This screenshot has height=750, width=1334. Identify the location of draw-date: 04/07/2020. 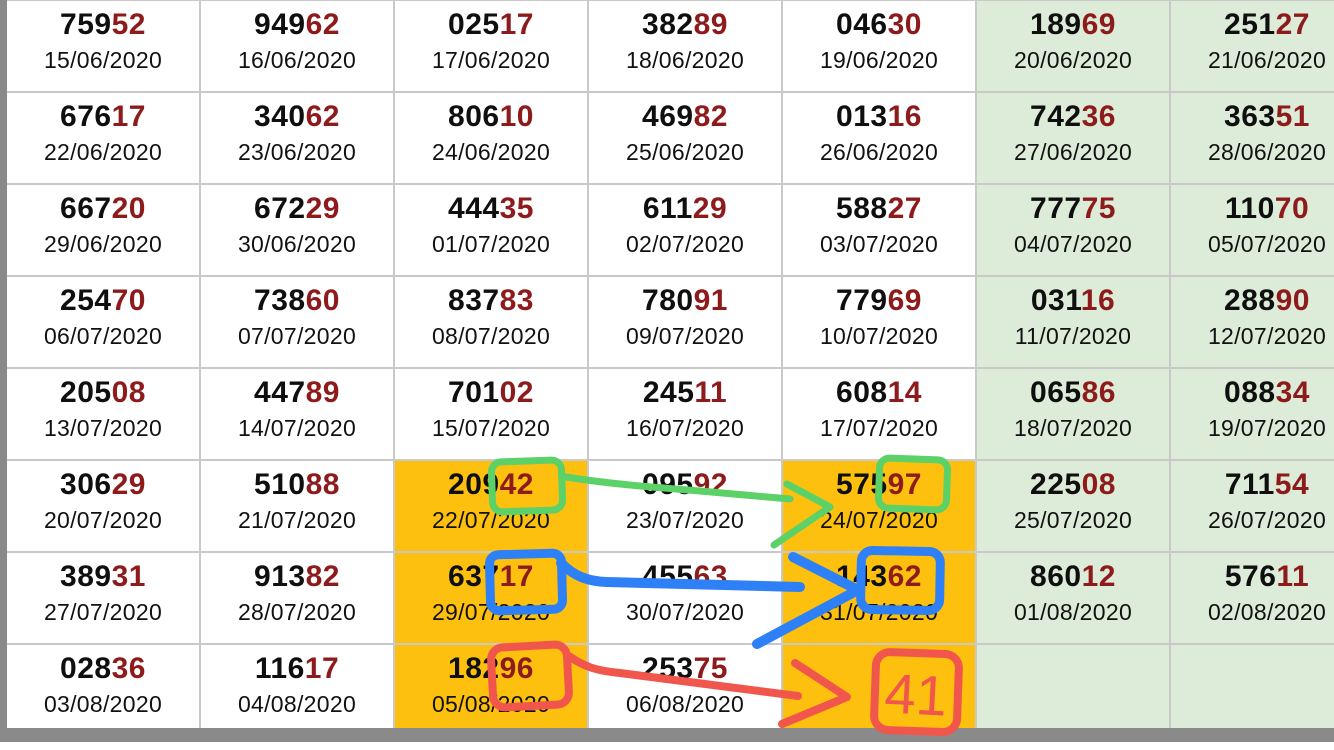
(1073, 244).